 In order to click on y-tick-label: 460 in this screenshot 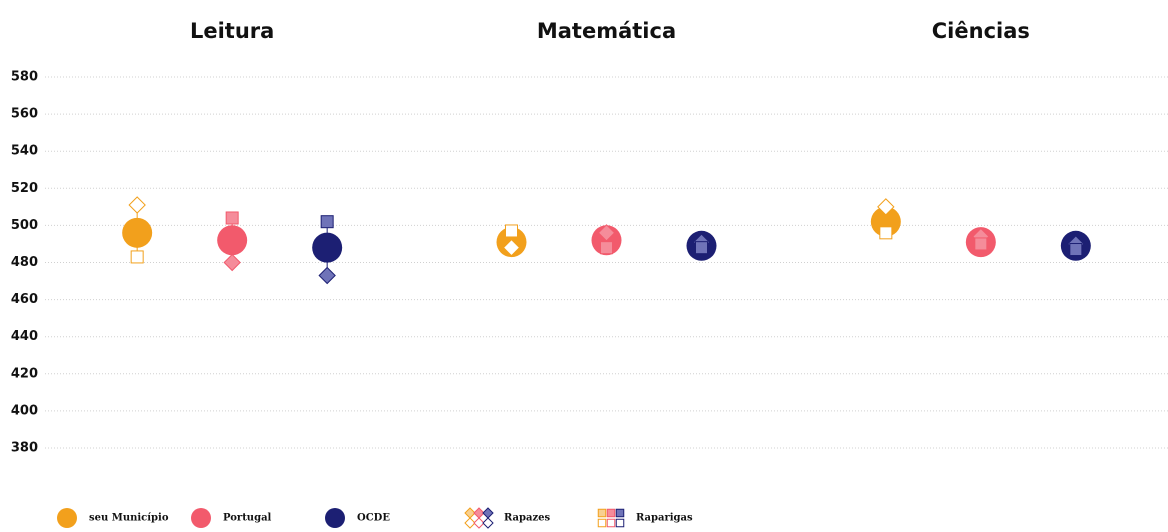, I will do `click(24, 299)`.